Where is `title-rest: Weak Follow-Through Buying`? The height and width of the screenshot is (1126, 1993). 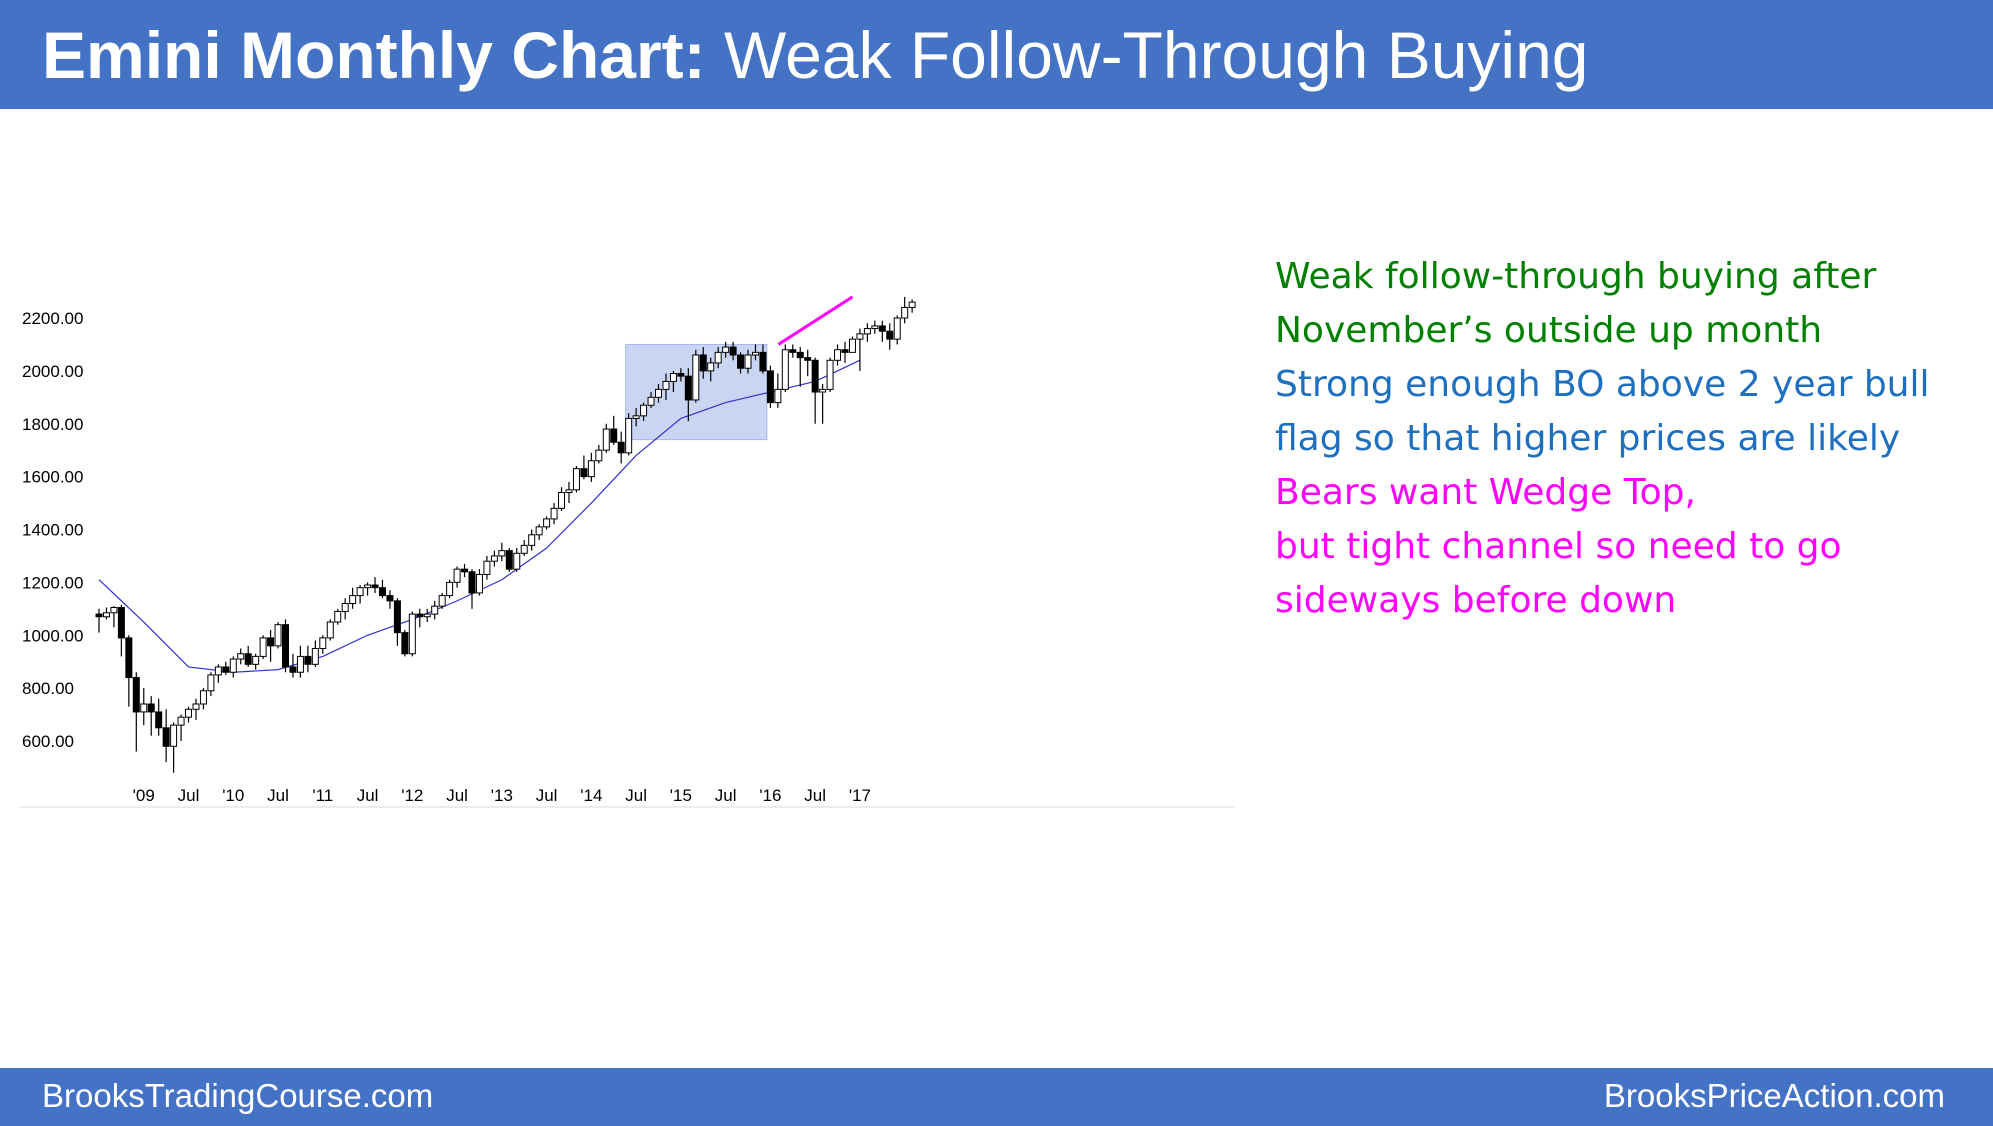 title-rest: Weak Follow-Through Buying is located at coordinates (1156, 54).